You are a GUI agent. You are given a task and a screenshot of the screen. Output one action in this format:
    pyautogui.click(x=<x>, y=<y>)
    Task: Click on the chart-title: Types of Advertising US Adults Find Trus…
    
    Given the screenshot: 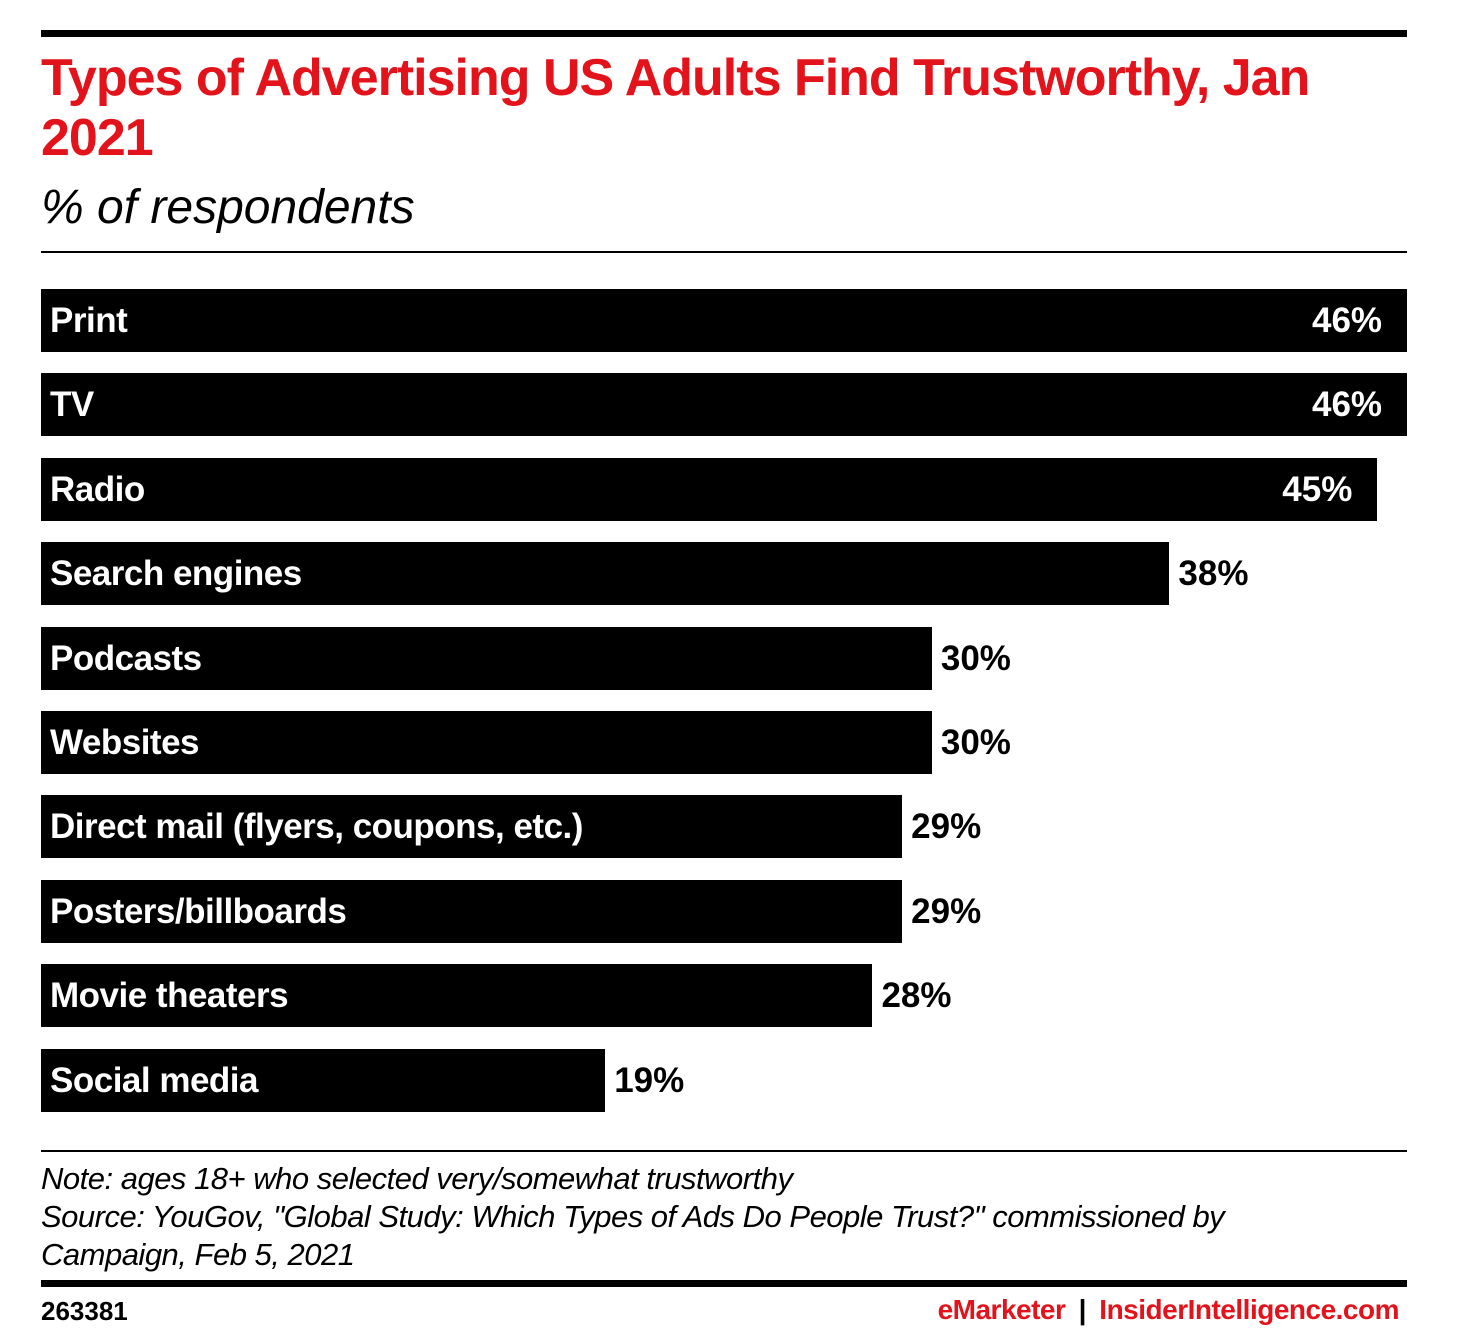 What is the action you would take?
    pyautogui.click(x=675, y=108)
    